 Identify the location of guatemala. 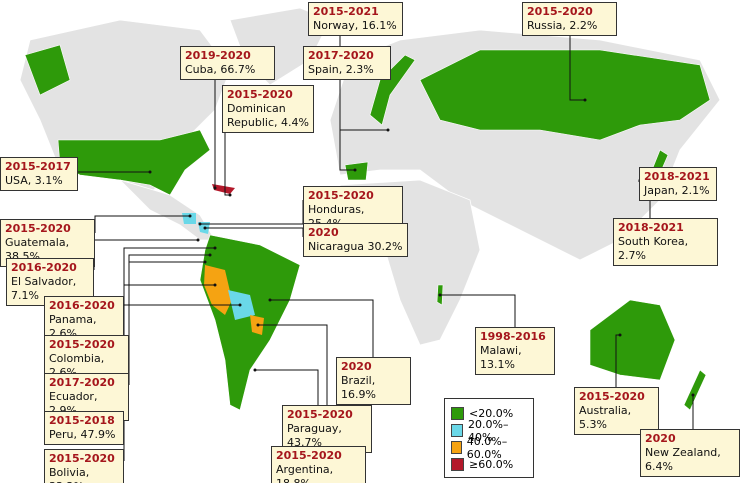
(189, 218).